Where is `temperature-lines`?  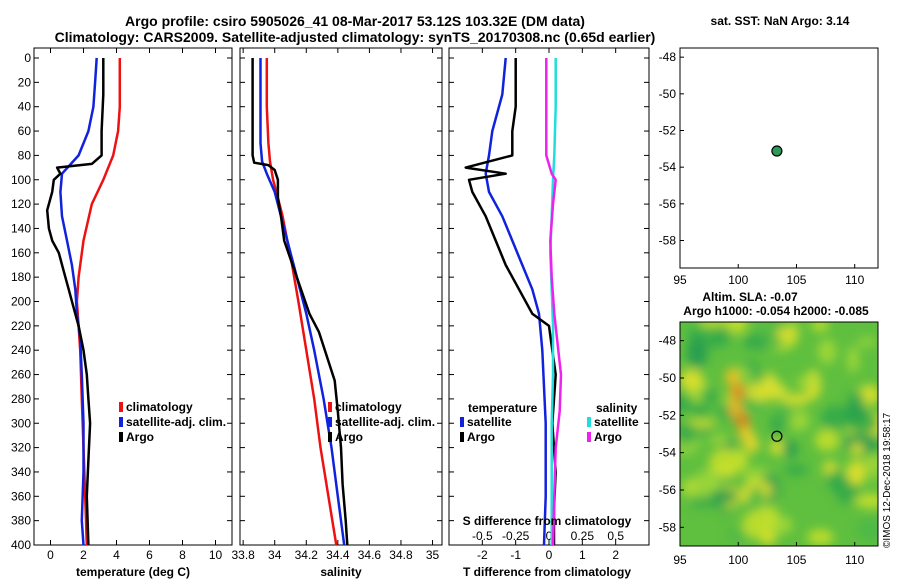 temperature-lines is located at coordinates (83, 301).